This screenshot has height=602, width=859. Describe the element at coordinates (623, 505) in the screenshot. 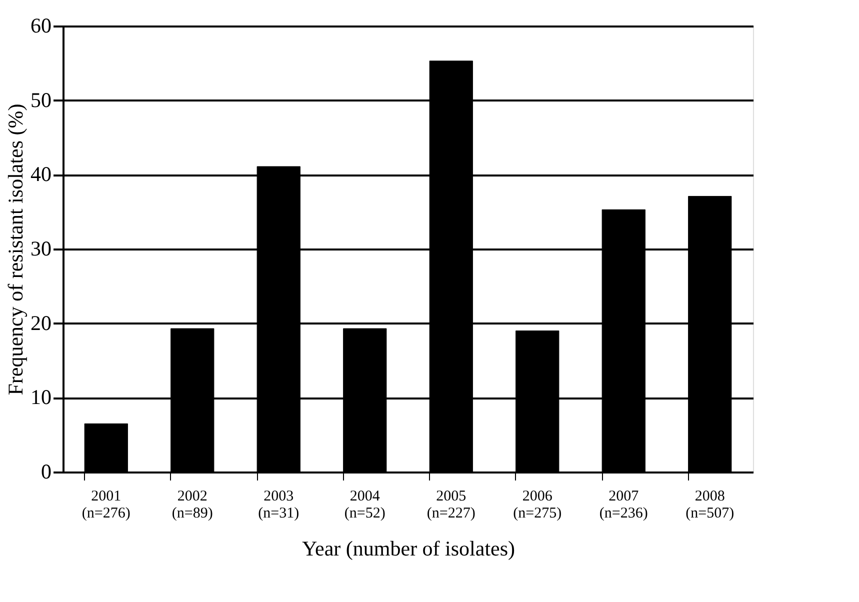

I see `x-tick-label: 2007 (n=236)` at that location.